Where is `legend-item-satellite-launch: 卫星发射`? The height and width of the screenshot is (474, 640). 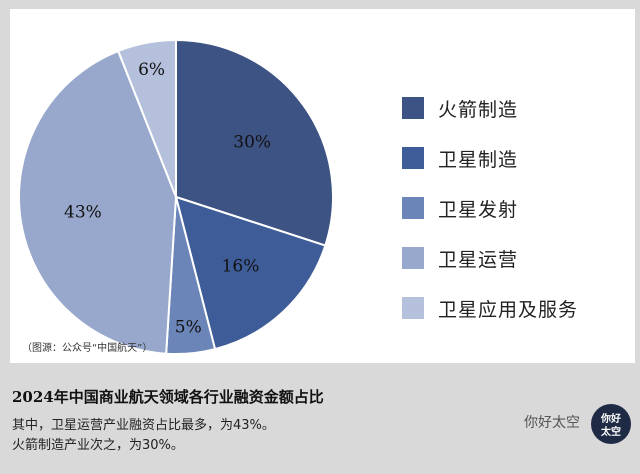
legend-item-satellite-launch: 卫星发射 is located at coordinates (517, 208).